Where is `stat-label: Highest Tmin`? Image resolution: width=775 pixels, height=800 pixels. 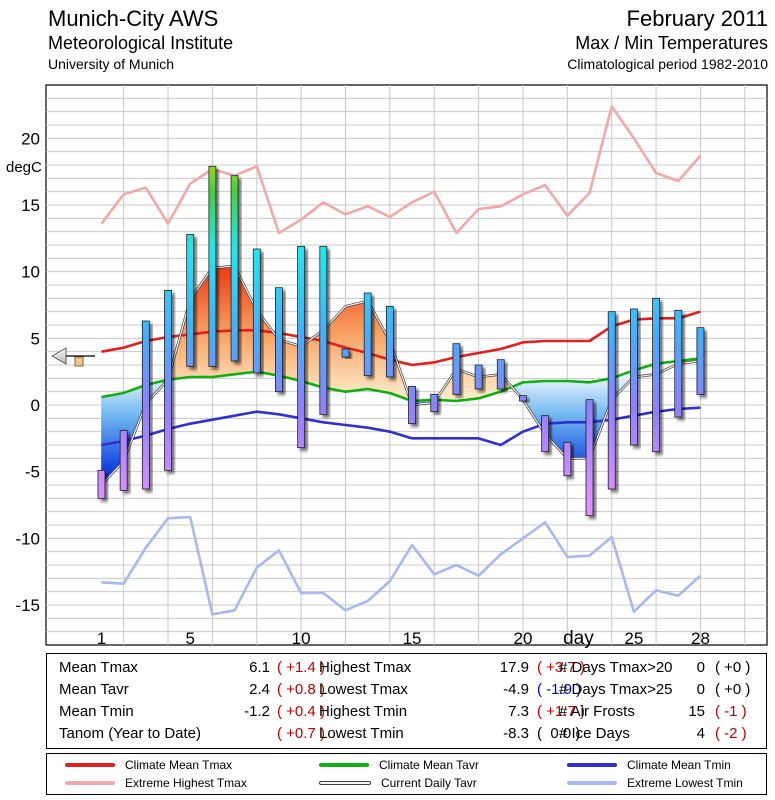
stat-label: Highest Tmin is located at coordinates (363, 711).